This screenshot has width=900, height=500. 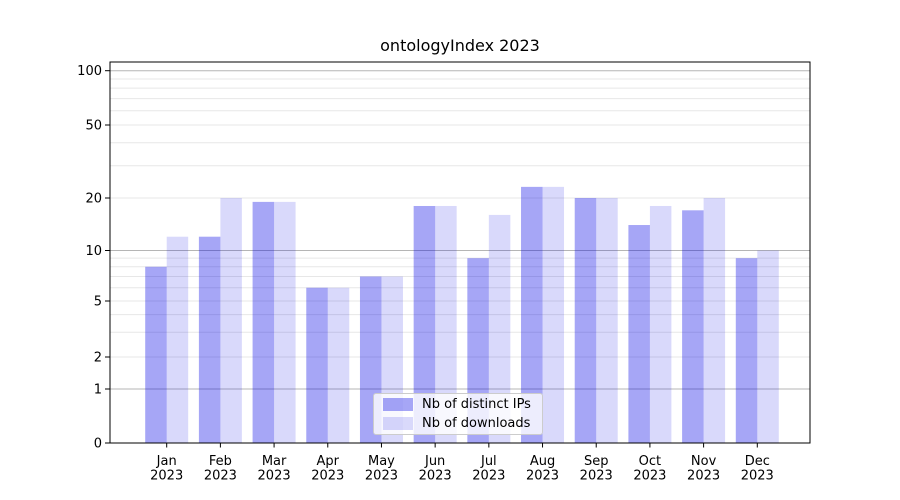 I want to click on x-tick-label-year-nov: 2023, so click(x=703, y=476).